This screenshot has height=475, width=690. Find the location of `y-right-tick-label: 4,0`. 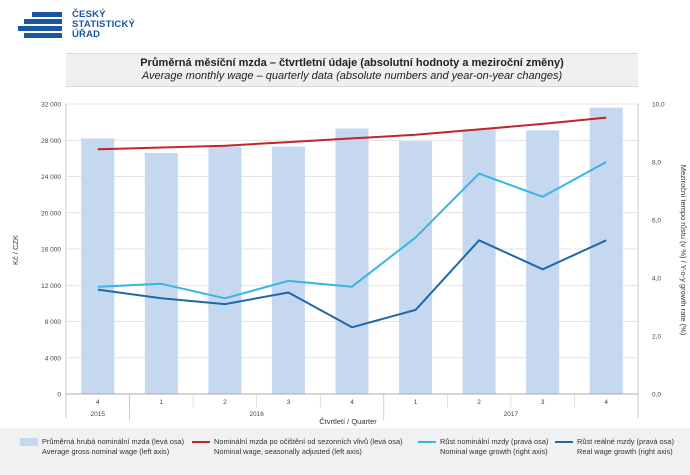

y-right-tick-label: 4,0 is located at coordinates (656, 279).